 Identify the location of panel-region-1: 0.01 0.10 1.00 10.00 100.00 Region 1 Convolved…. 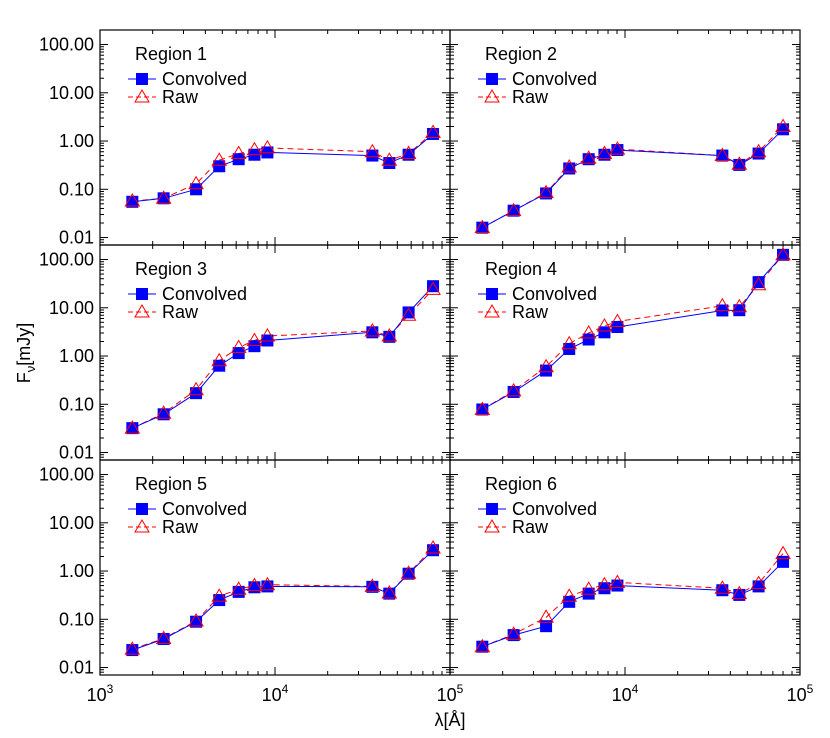
(245, 138).